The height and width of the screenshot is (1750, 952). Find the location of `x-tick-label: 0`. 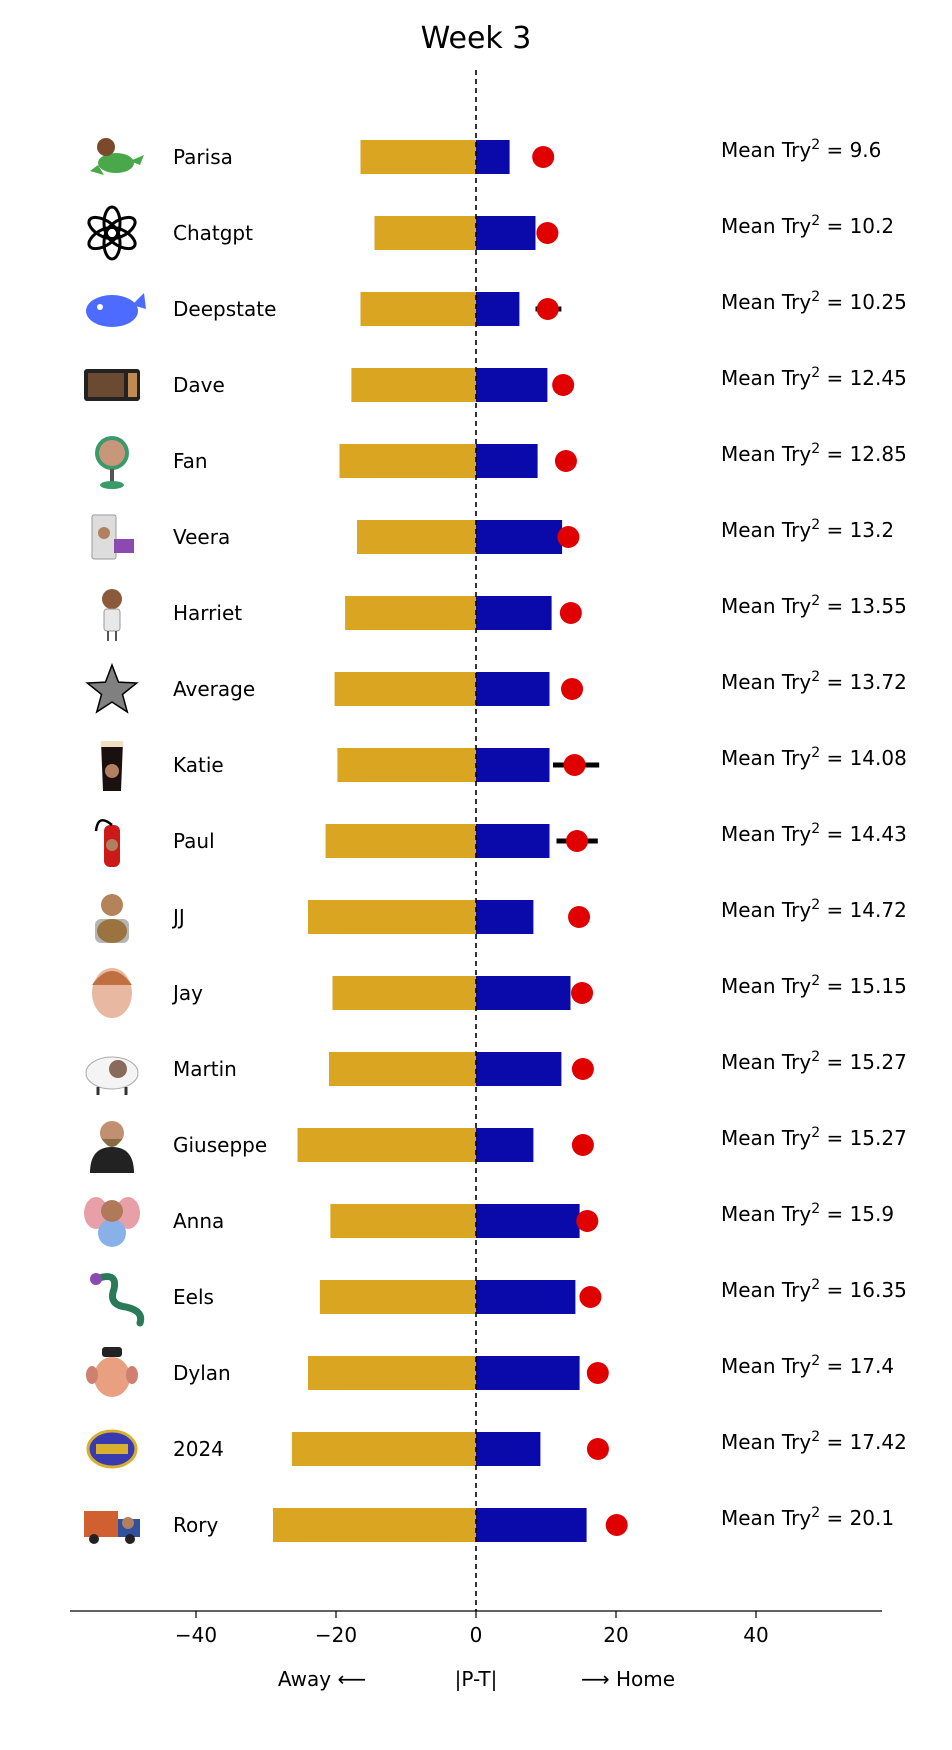

x-tick-label: 0 is located at coordinates (476, 1635).